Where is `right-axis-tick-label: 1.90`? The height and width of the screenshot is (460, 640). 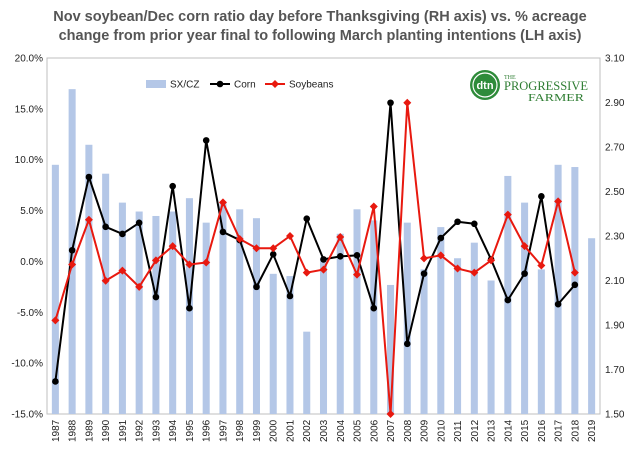 right-axis-tick-label: 1.90 is located at coordinates (615, 326).